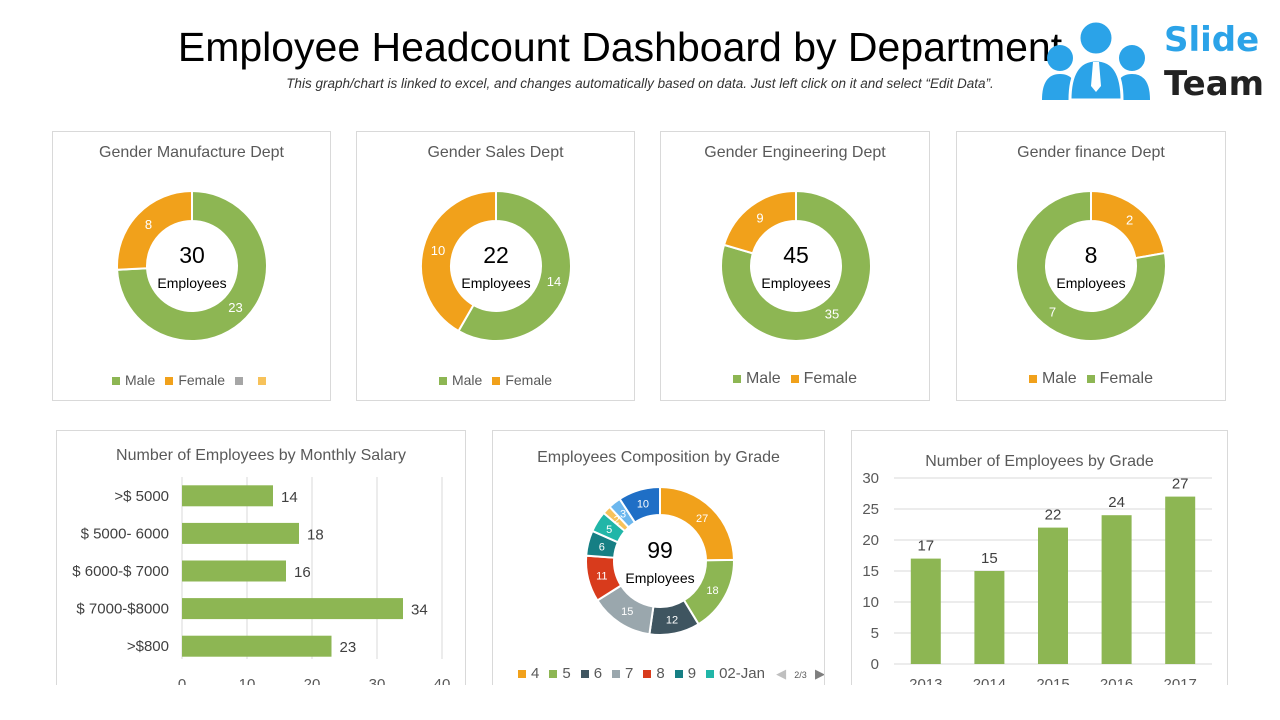 The height and width of the screenshot is (720, 1280). I want to click on legend-next-icon: ▶, so click(819, 673).